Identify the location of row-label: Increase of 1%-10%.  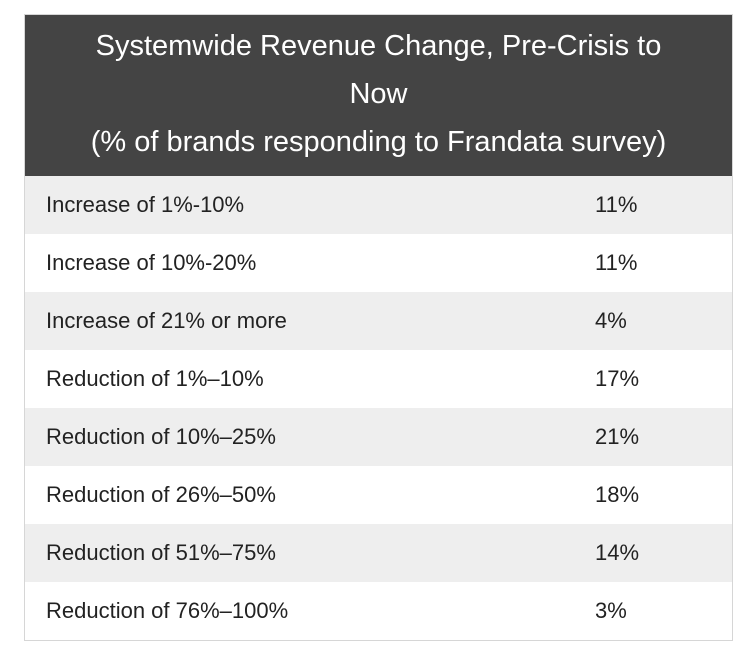
(145, 204).